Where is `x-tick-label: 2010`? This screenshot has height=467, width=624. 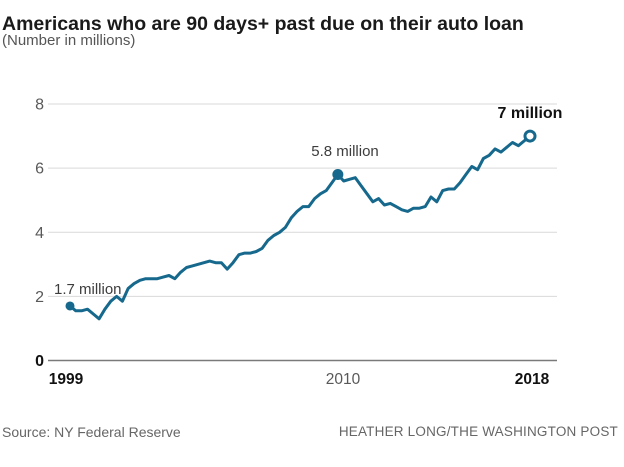 x-tick-label: 2010 is located at coordinates (343, 379).